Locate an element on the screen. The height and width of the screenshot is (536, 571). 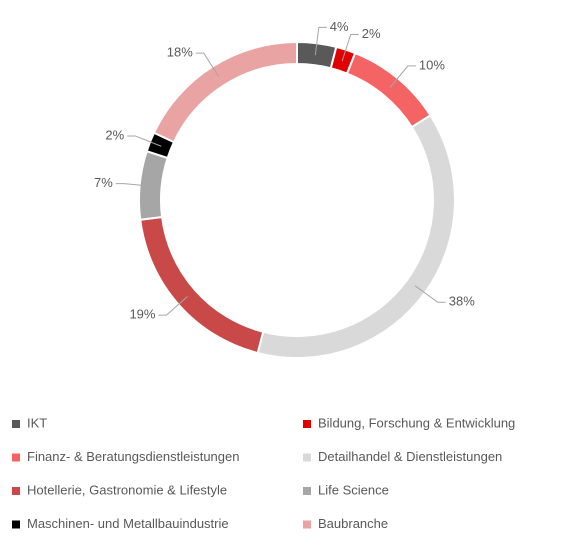
data-label: 19% is located at coordinates (142, 314).